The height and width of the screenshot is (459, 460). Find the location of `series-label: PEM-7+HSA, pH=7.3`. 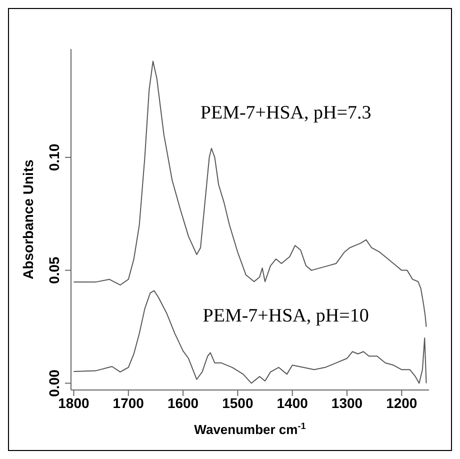

series-label: PEM-7+HSA, pH=7.3 is located at coordinates (286, 113).